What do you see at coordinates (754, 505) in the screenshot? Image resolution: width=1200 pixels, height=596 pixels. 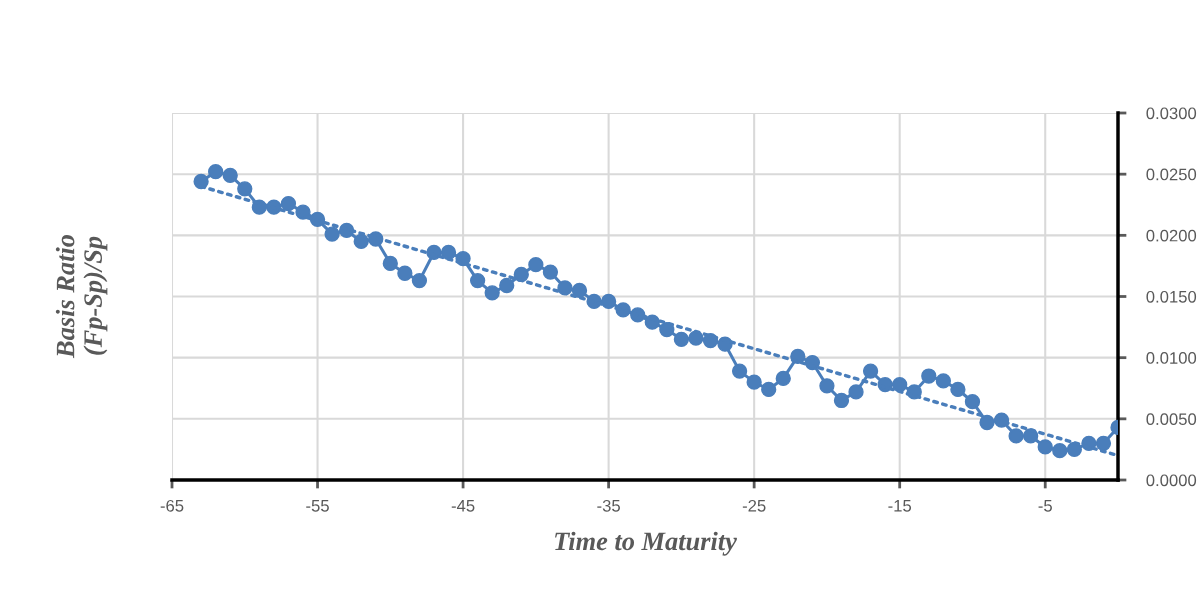 I see `x-tick-label: -25` at bounding box center [754, 505].